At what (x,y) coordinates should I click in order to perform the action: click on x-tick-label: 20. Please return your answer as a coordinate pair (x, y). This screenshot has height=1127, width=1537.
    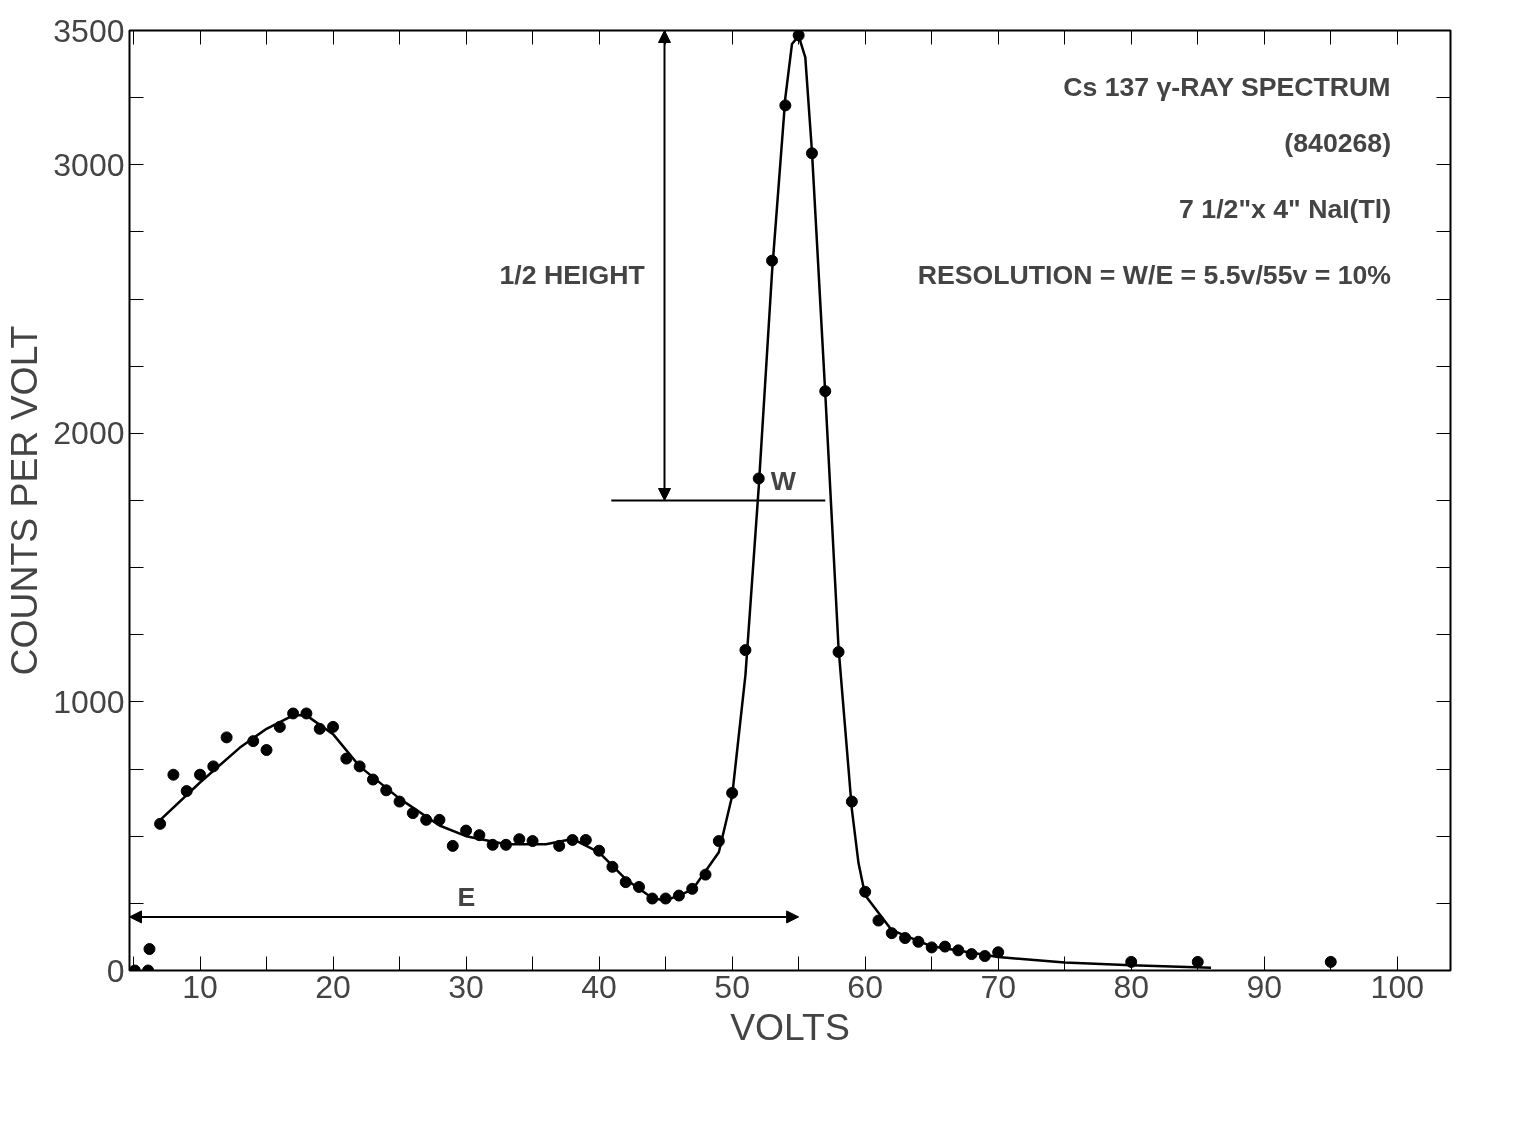
    Looking at the image, I should click on (333, 986).